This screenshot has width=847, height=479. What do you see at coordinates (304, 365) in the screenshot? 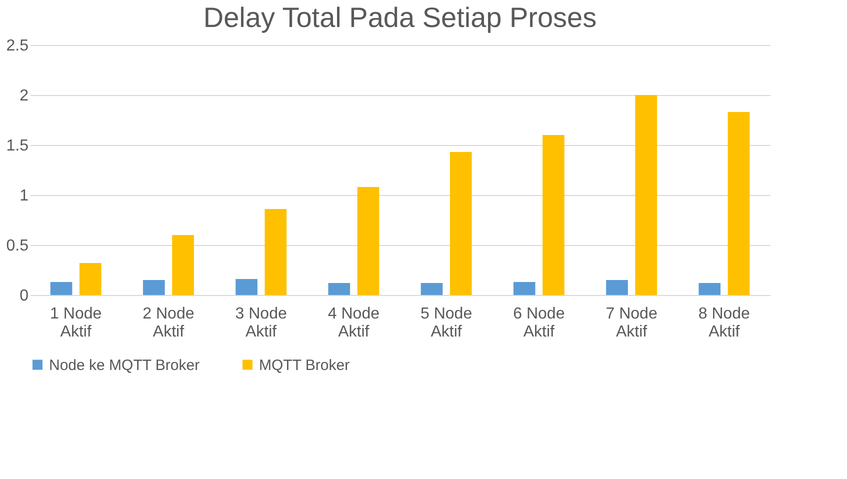
I see `legend-label: MQTT Broker` at bounding box center [304, 365].